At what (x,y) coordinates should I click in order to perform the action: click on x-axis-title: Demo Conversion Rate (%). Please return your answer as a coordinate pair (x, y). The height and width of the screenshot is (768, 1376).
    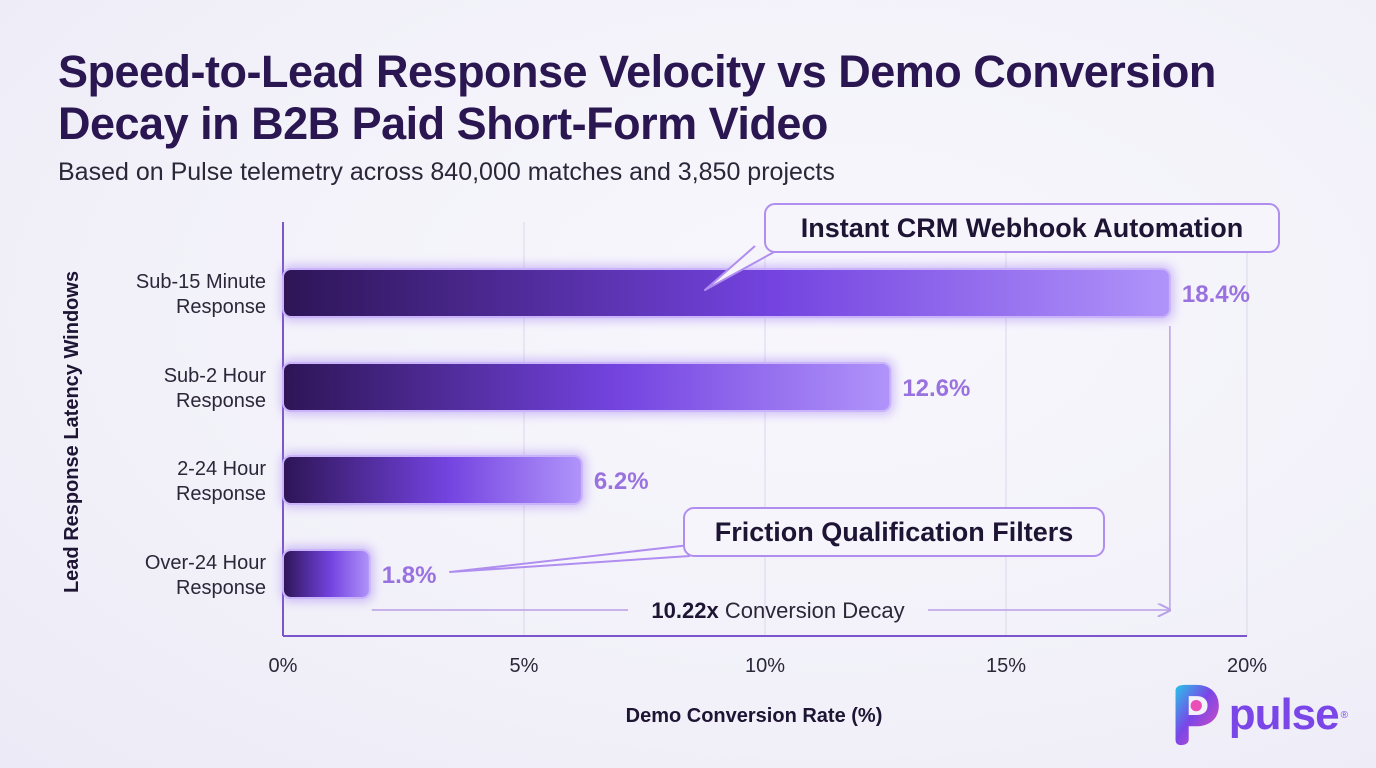
    Looking at the image, I should click on (754, 716).